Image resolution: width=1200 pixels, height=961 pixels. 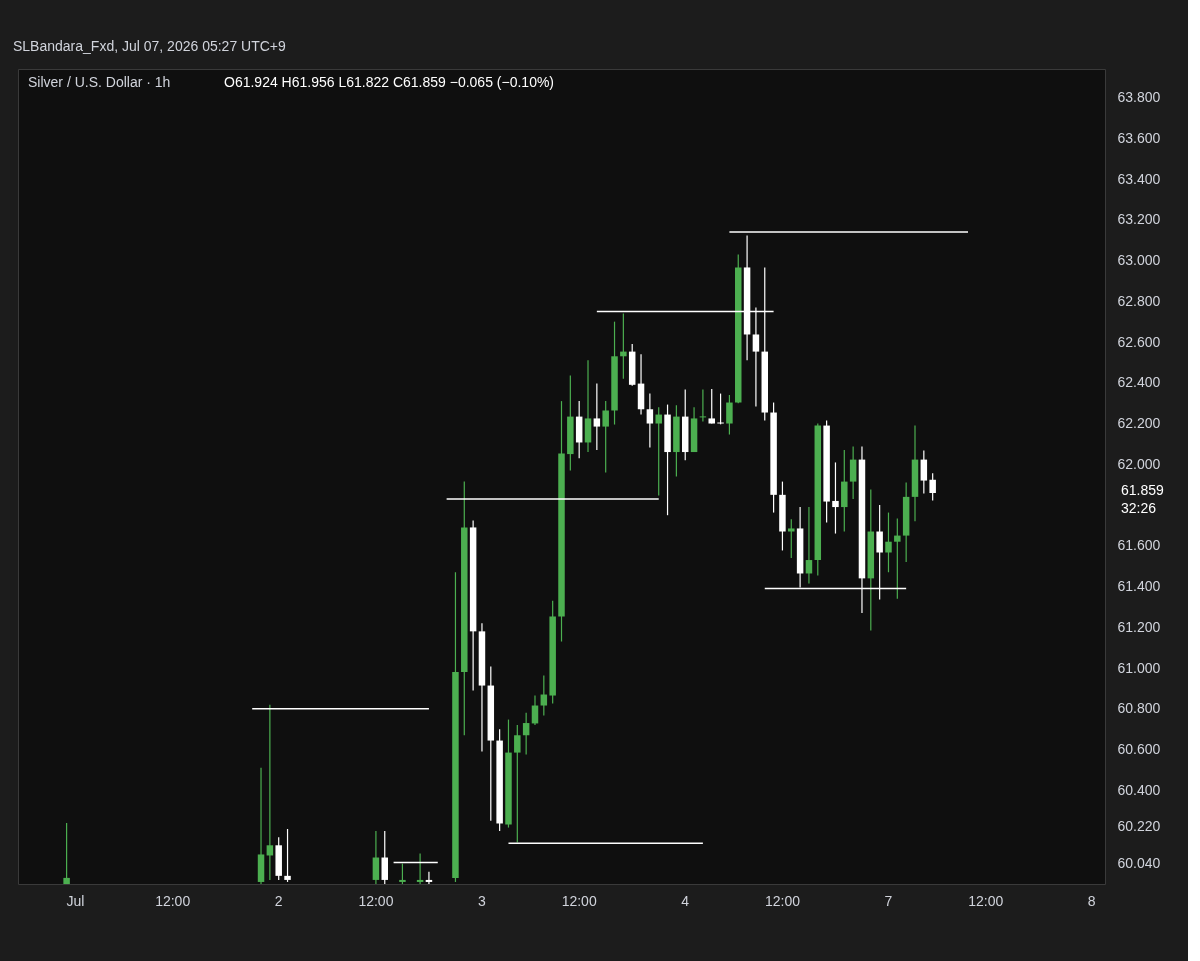 I want to click on y-tick-label: 61.600, so click(x=1139, y=545).